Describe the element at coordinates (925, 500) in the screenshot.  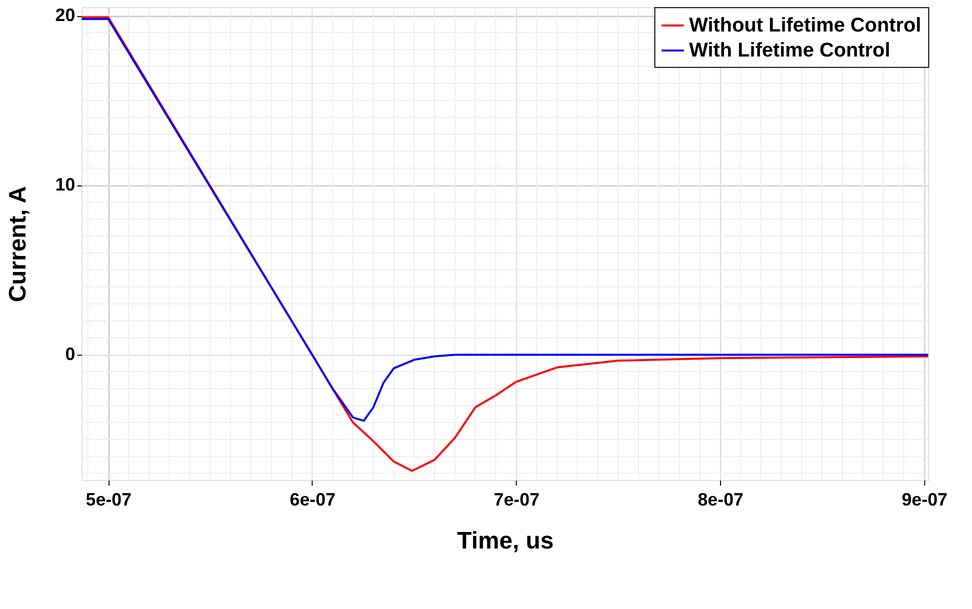
I see `x-tick-label: 9e-07` at that location.